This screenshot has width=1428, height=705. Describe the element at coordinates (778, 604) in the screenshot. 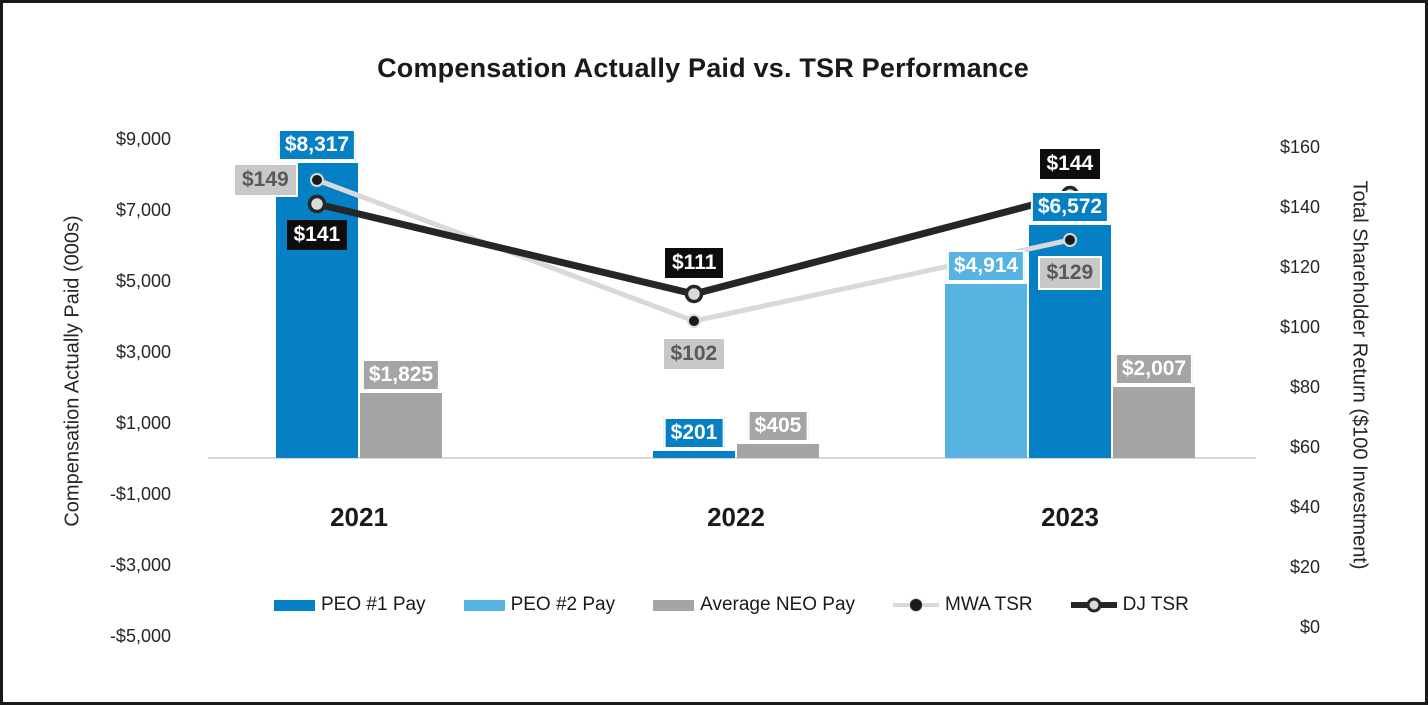

I see `legend-label: Average NEO Pay` at that location.